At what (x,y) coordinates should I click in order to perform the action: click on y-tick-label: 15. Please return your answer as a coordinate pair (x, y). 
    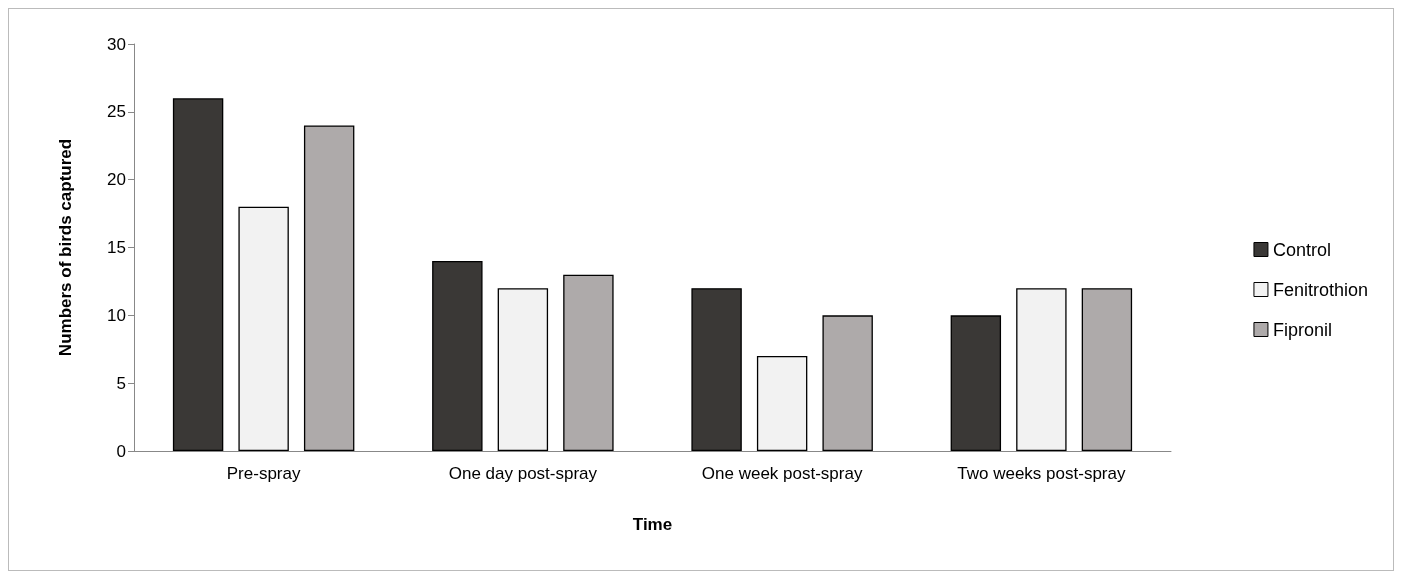
    Looking at the image, I should click on (116, 247).